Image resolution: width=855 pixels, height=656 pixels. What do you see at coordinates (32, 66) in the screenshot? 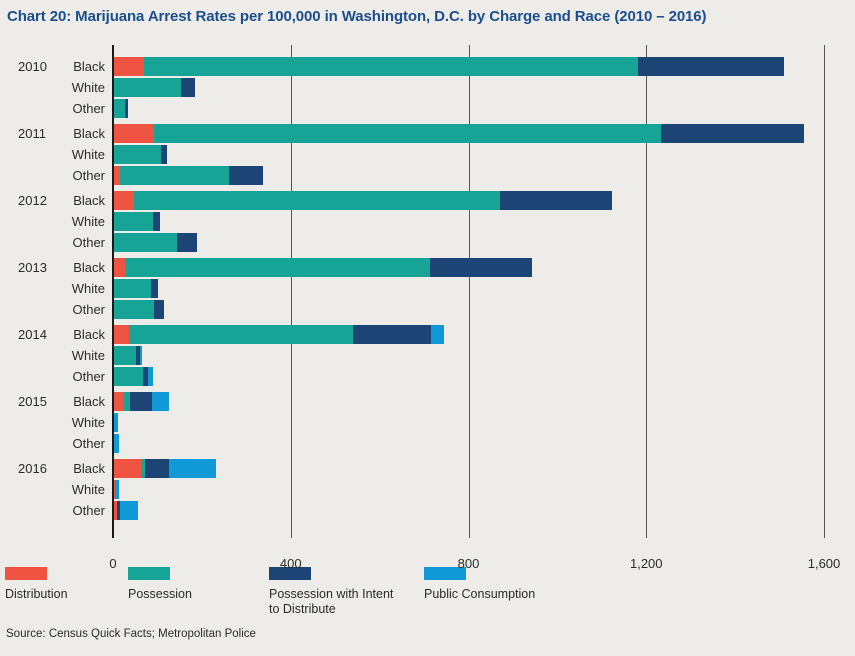
I see `year-label: 2010` at bounding box center [32, 66].